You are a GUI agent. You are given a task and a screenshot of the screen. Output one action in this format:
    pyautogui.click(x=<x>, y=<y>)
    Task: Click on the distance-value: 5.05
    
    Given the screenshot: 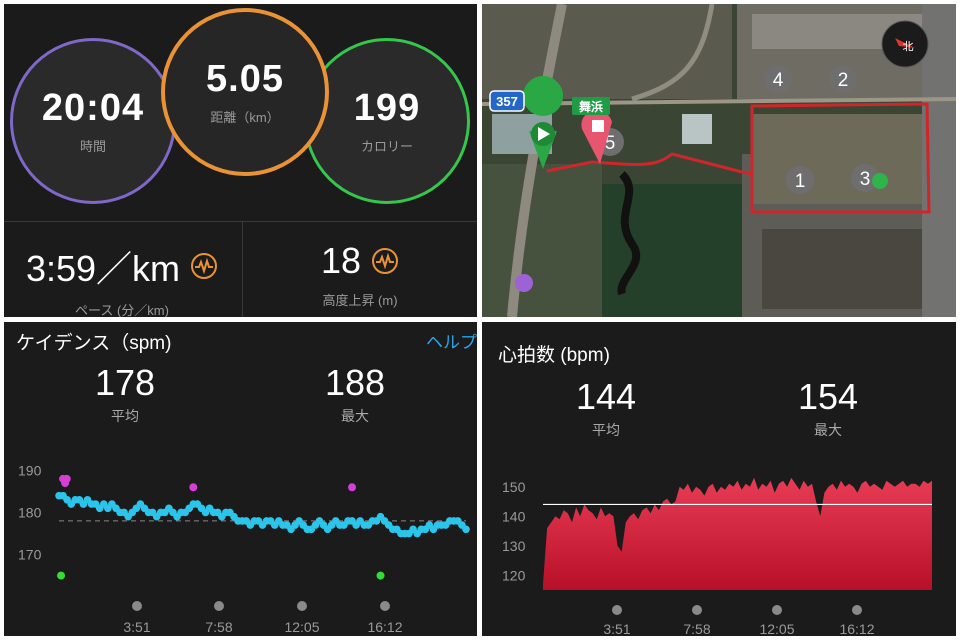 What is the action you would take?
    pyautogui.click(x=245, y=79)
    